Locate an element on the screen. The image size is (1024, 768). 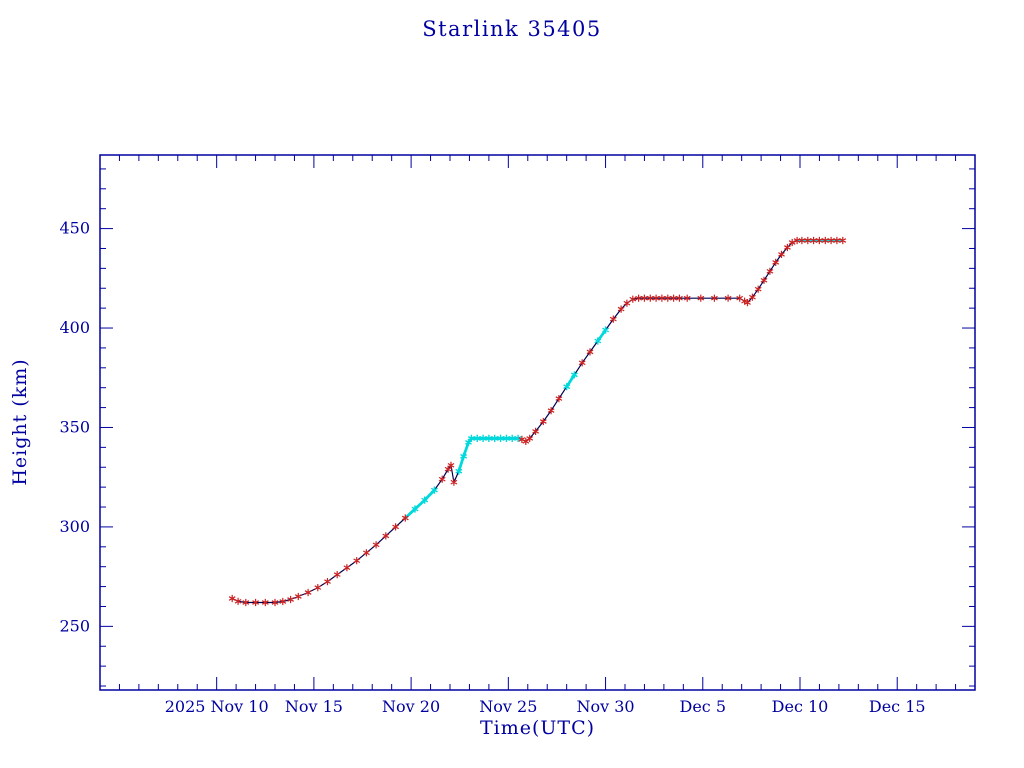
highlight-markers is located at coordinates (510, 419).